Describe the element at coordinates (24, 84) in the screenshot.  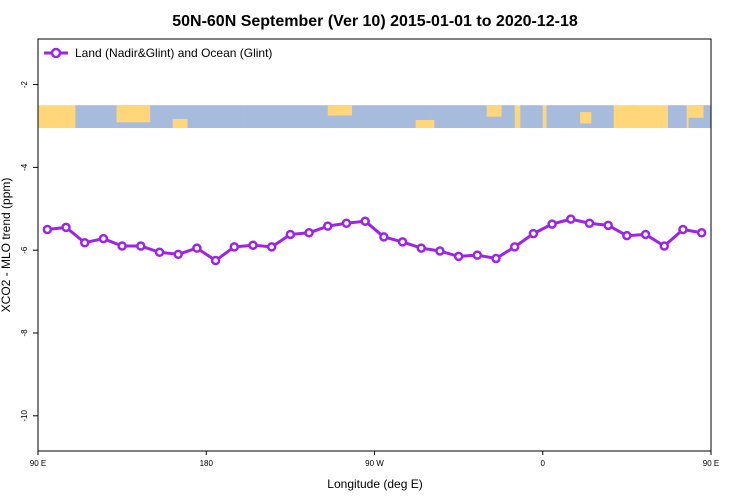
I see `y-tick-label: -2` at that location.